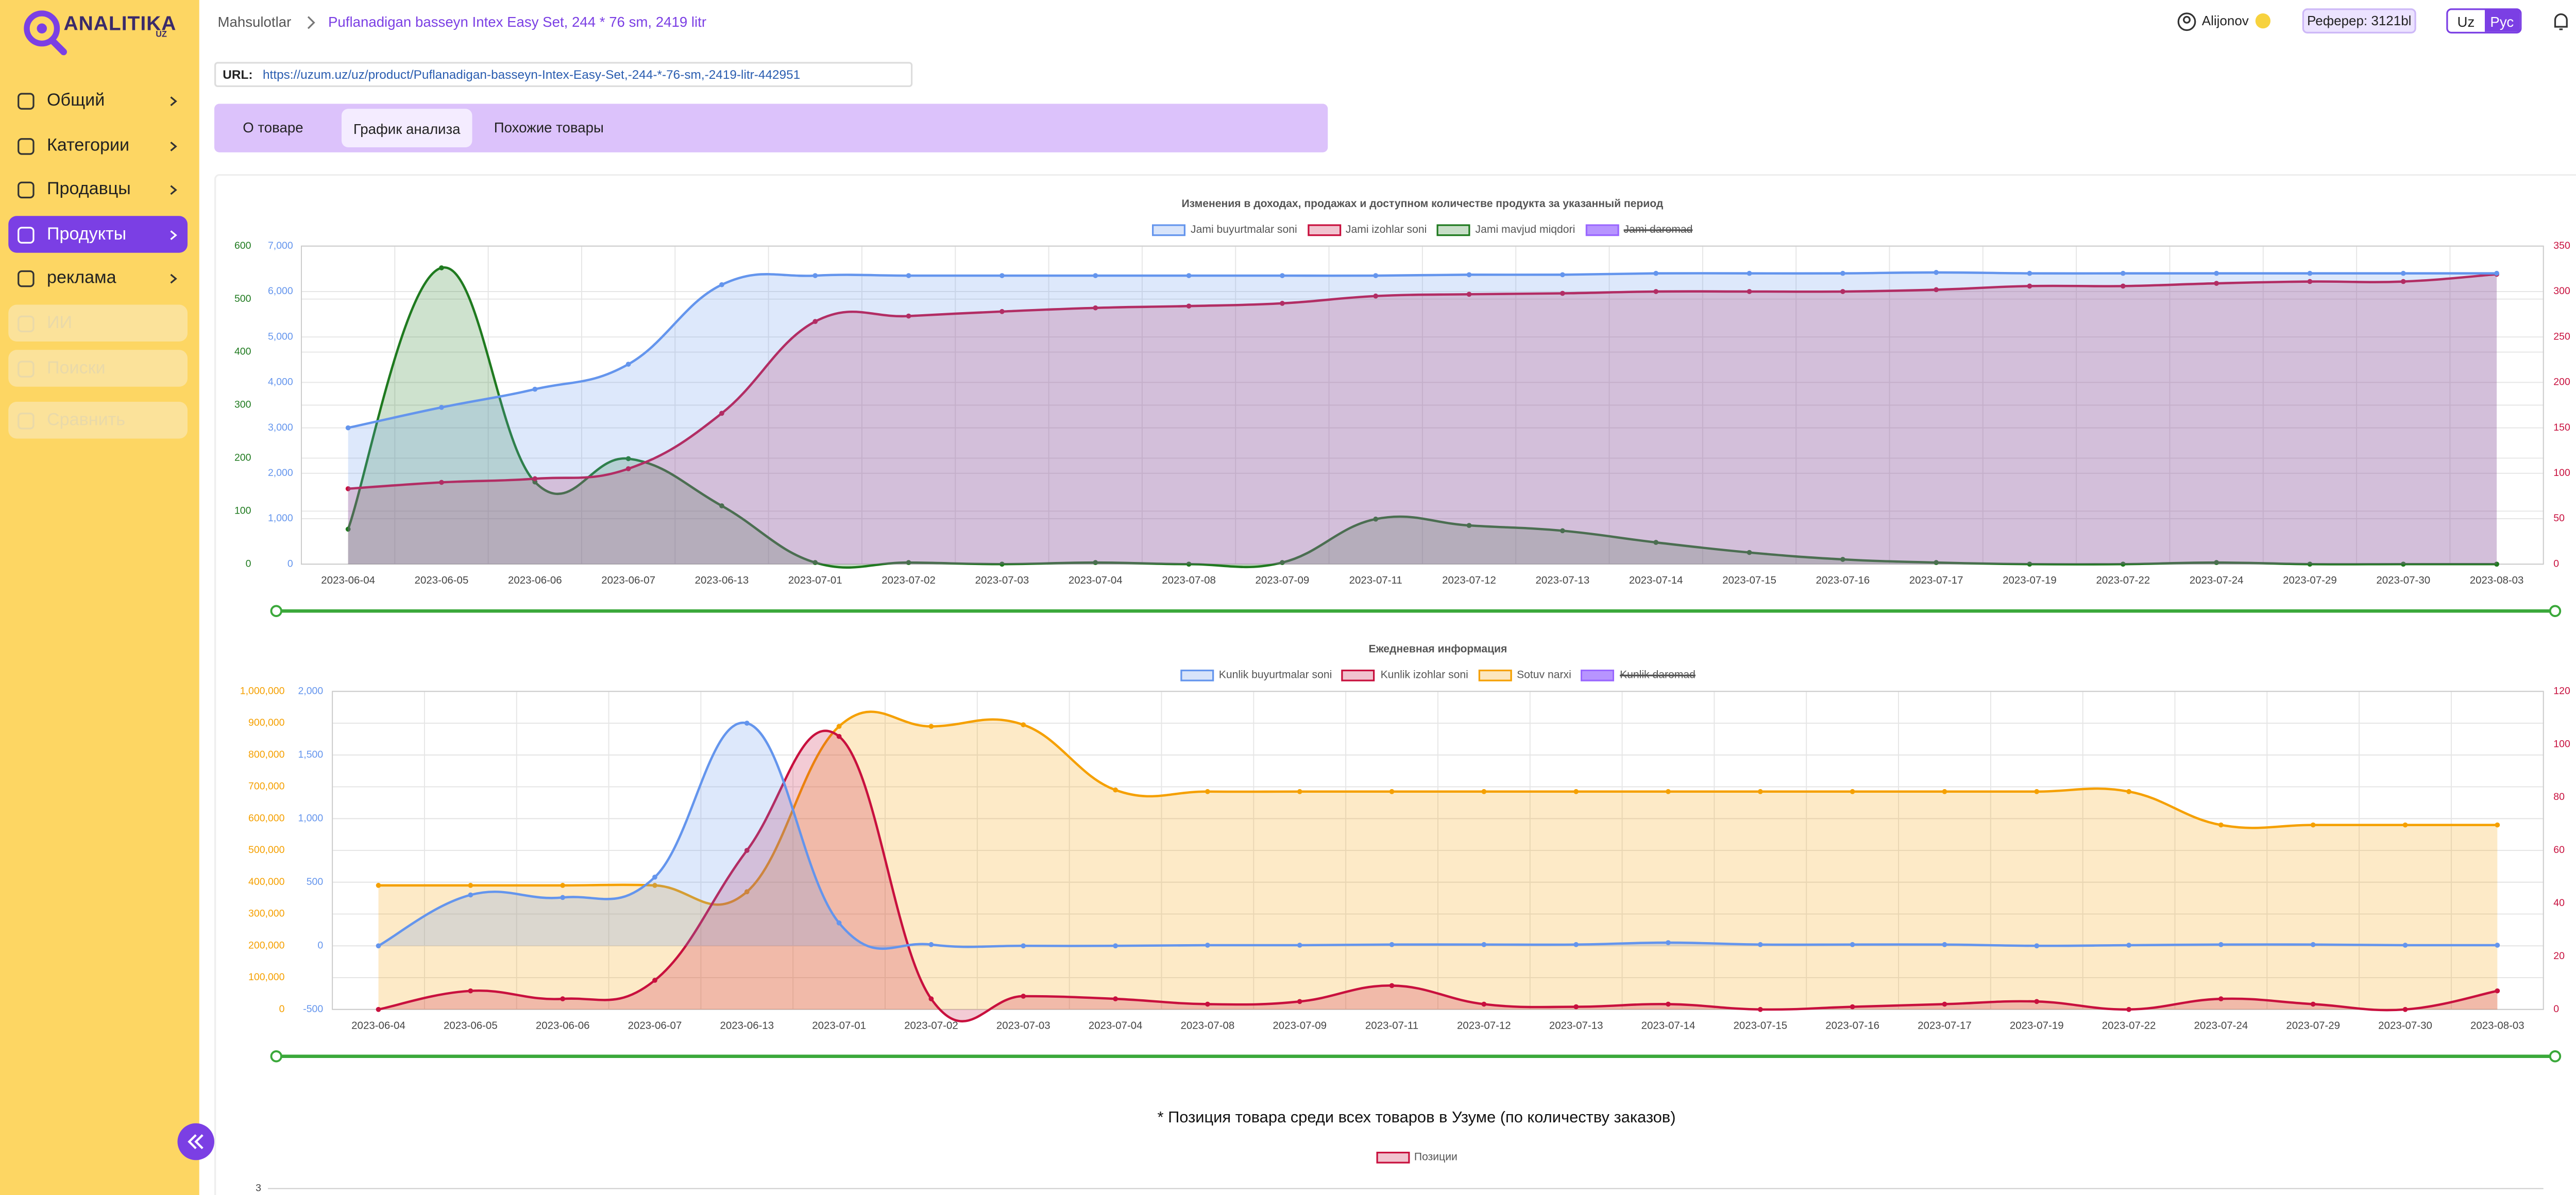 The image size is (2576, 1195). I want to click on x-tick-label: 2023-07-12, so click(1484, 1026).